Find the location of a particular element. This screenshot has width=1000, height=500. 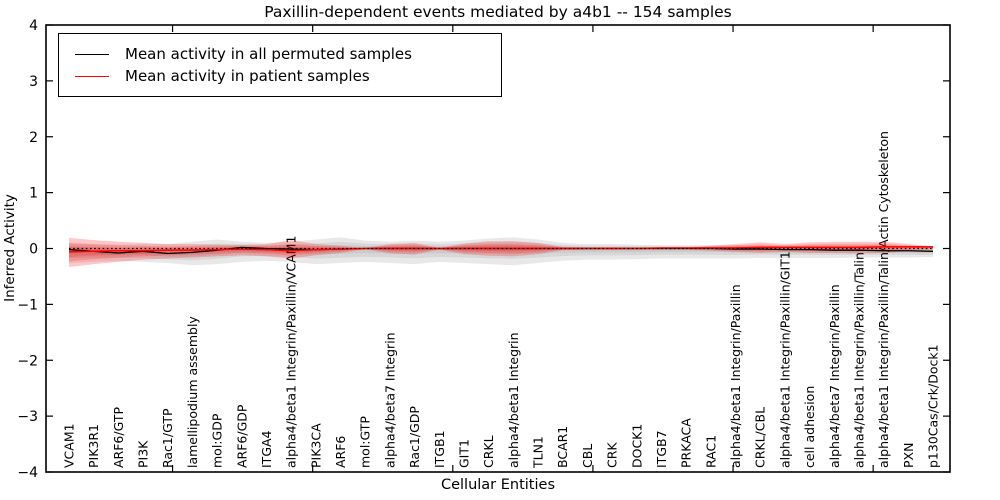

x-tick-label: alpha4/beta1 Integrin/Paxillin/VCAM1 is located at coordinates (291, 352).